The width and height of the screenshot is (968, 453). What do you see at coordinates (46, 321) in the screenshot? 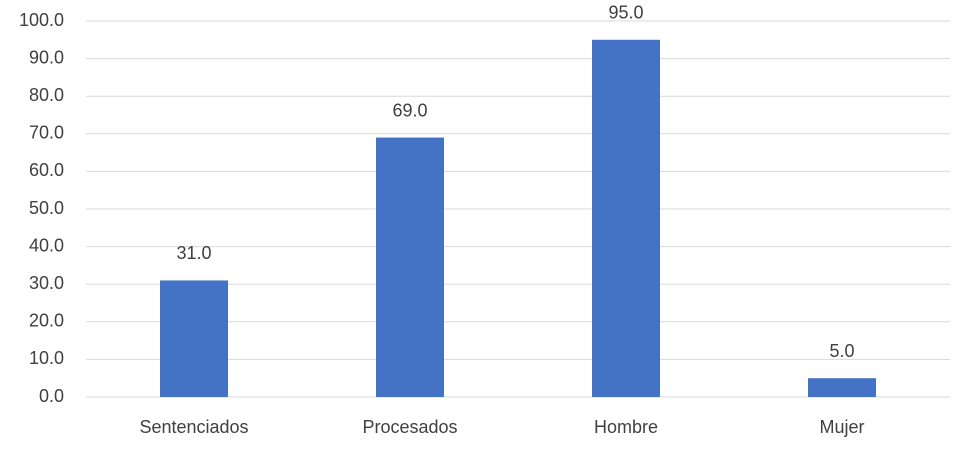
I see `y-tick-label: 20.0` at bounding box center [46, 321].